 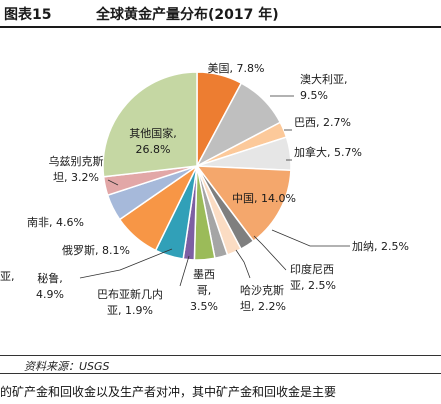 What do you see at coordinates (130, 302) in the screenshot?
I see `slice-label-10: 巴布亚新几内亚, 1.9%` at bounding box center [130, 302].